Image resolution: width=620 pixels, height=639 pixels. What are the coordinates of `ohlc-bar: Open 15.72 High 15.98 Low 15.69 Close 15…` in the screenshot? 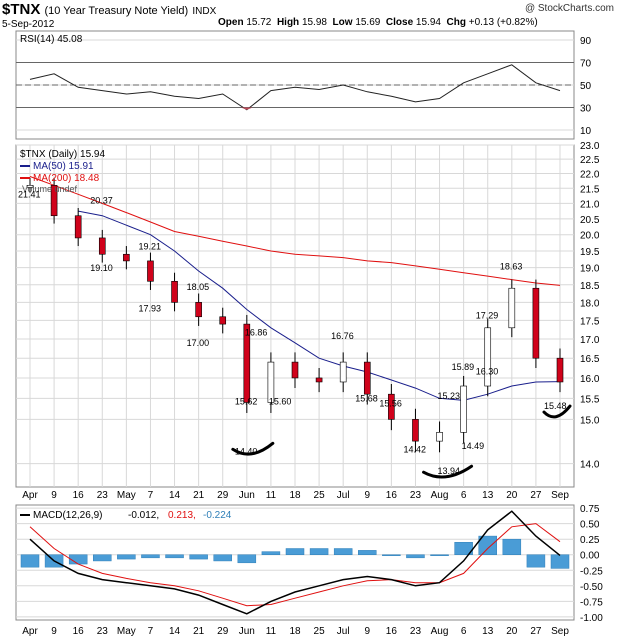 It's located at (378, 22).